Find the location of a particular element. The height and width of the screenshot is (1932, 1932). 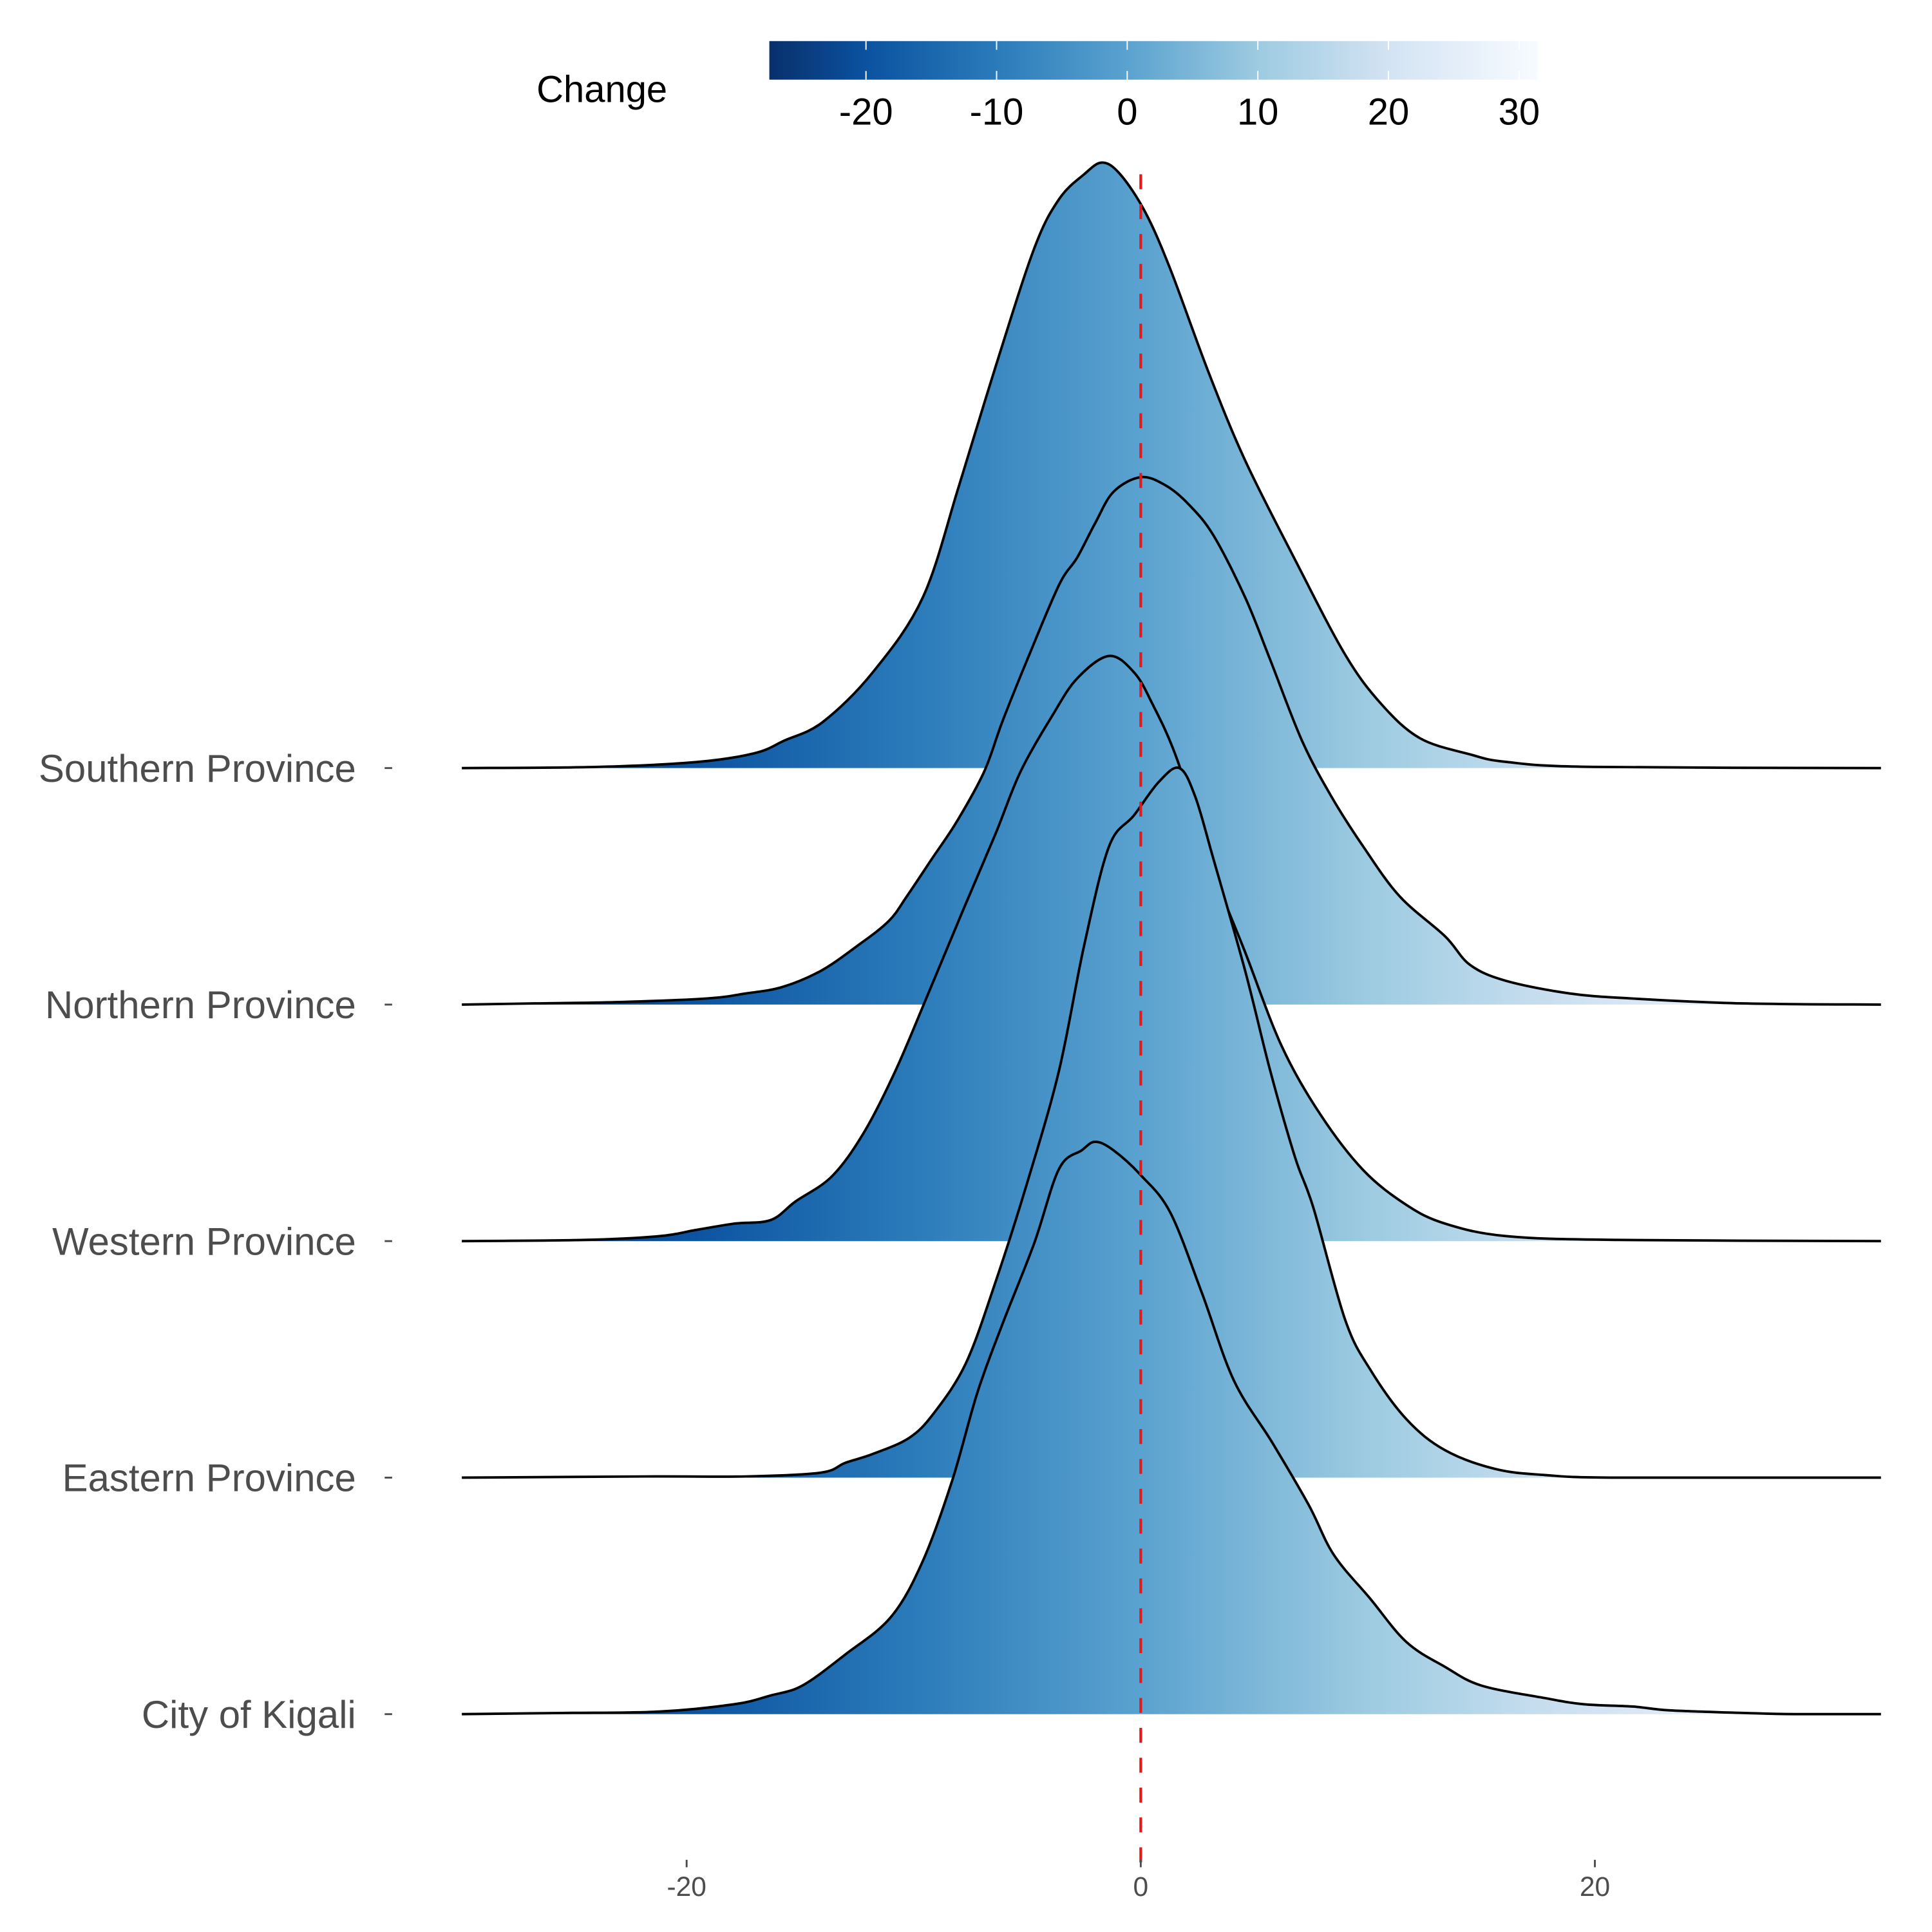

x-tick-label: -20 is located at coordinates (686, 1887).